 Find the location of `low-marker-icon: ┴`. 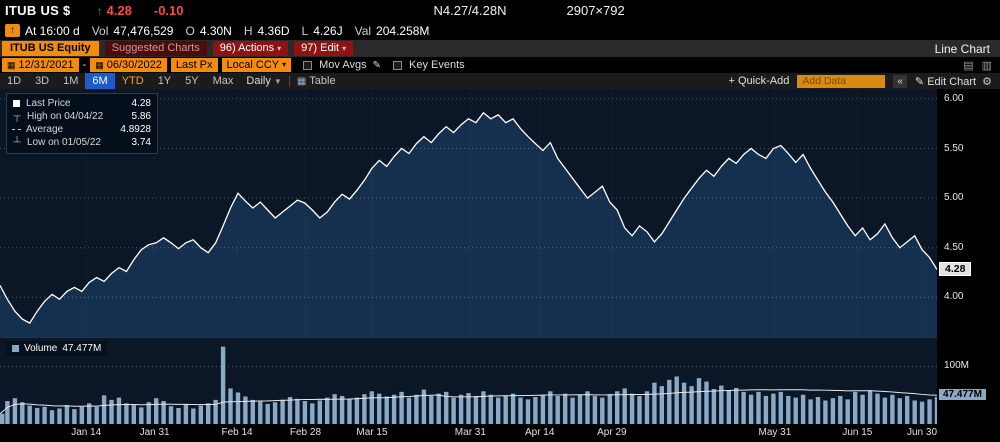

low-marker-icon: ┴ is located at coordinates (17, 142).